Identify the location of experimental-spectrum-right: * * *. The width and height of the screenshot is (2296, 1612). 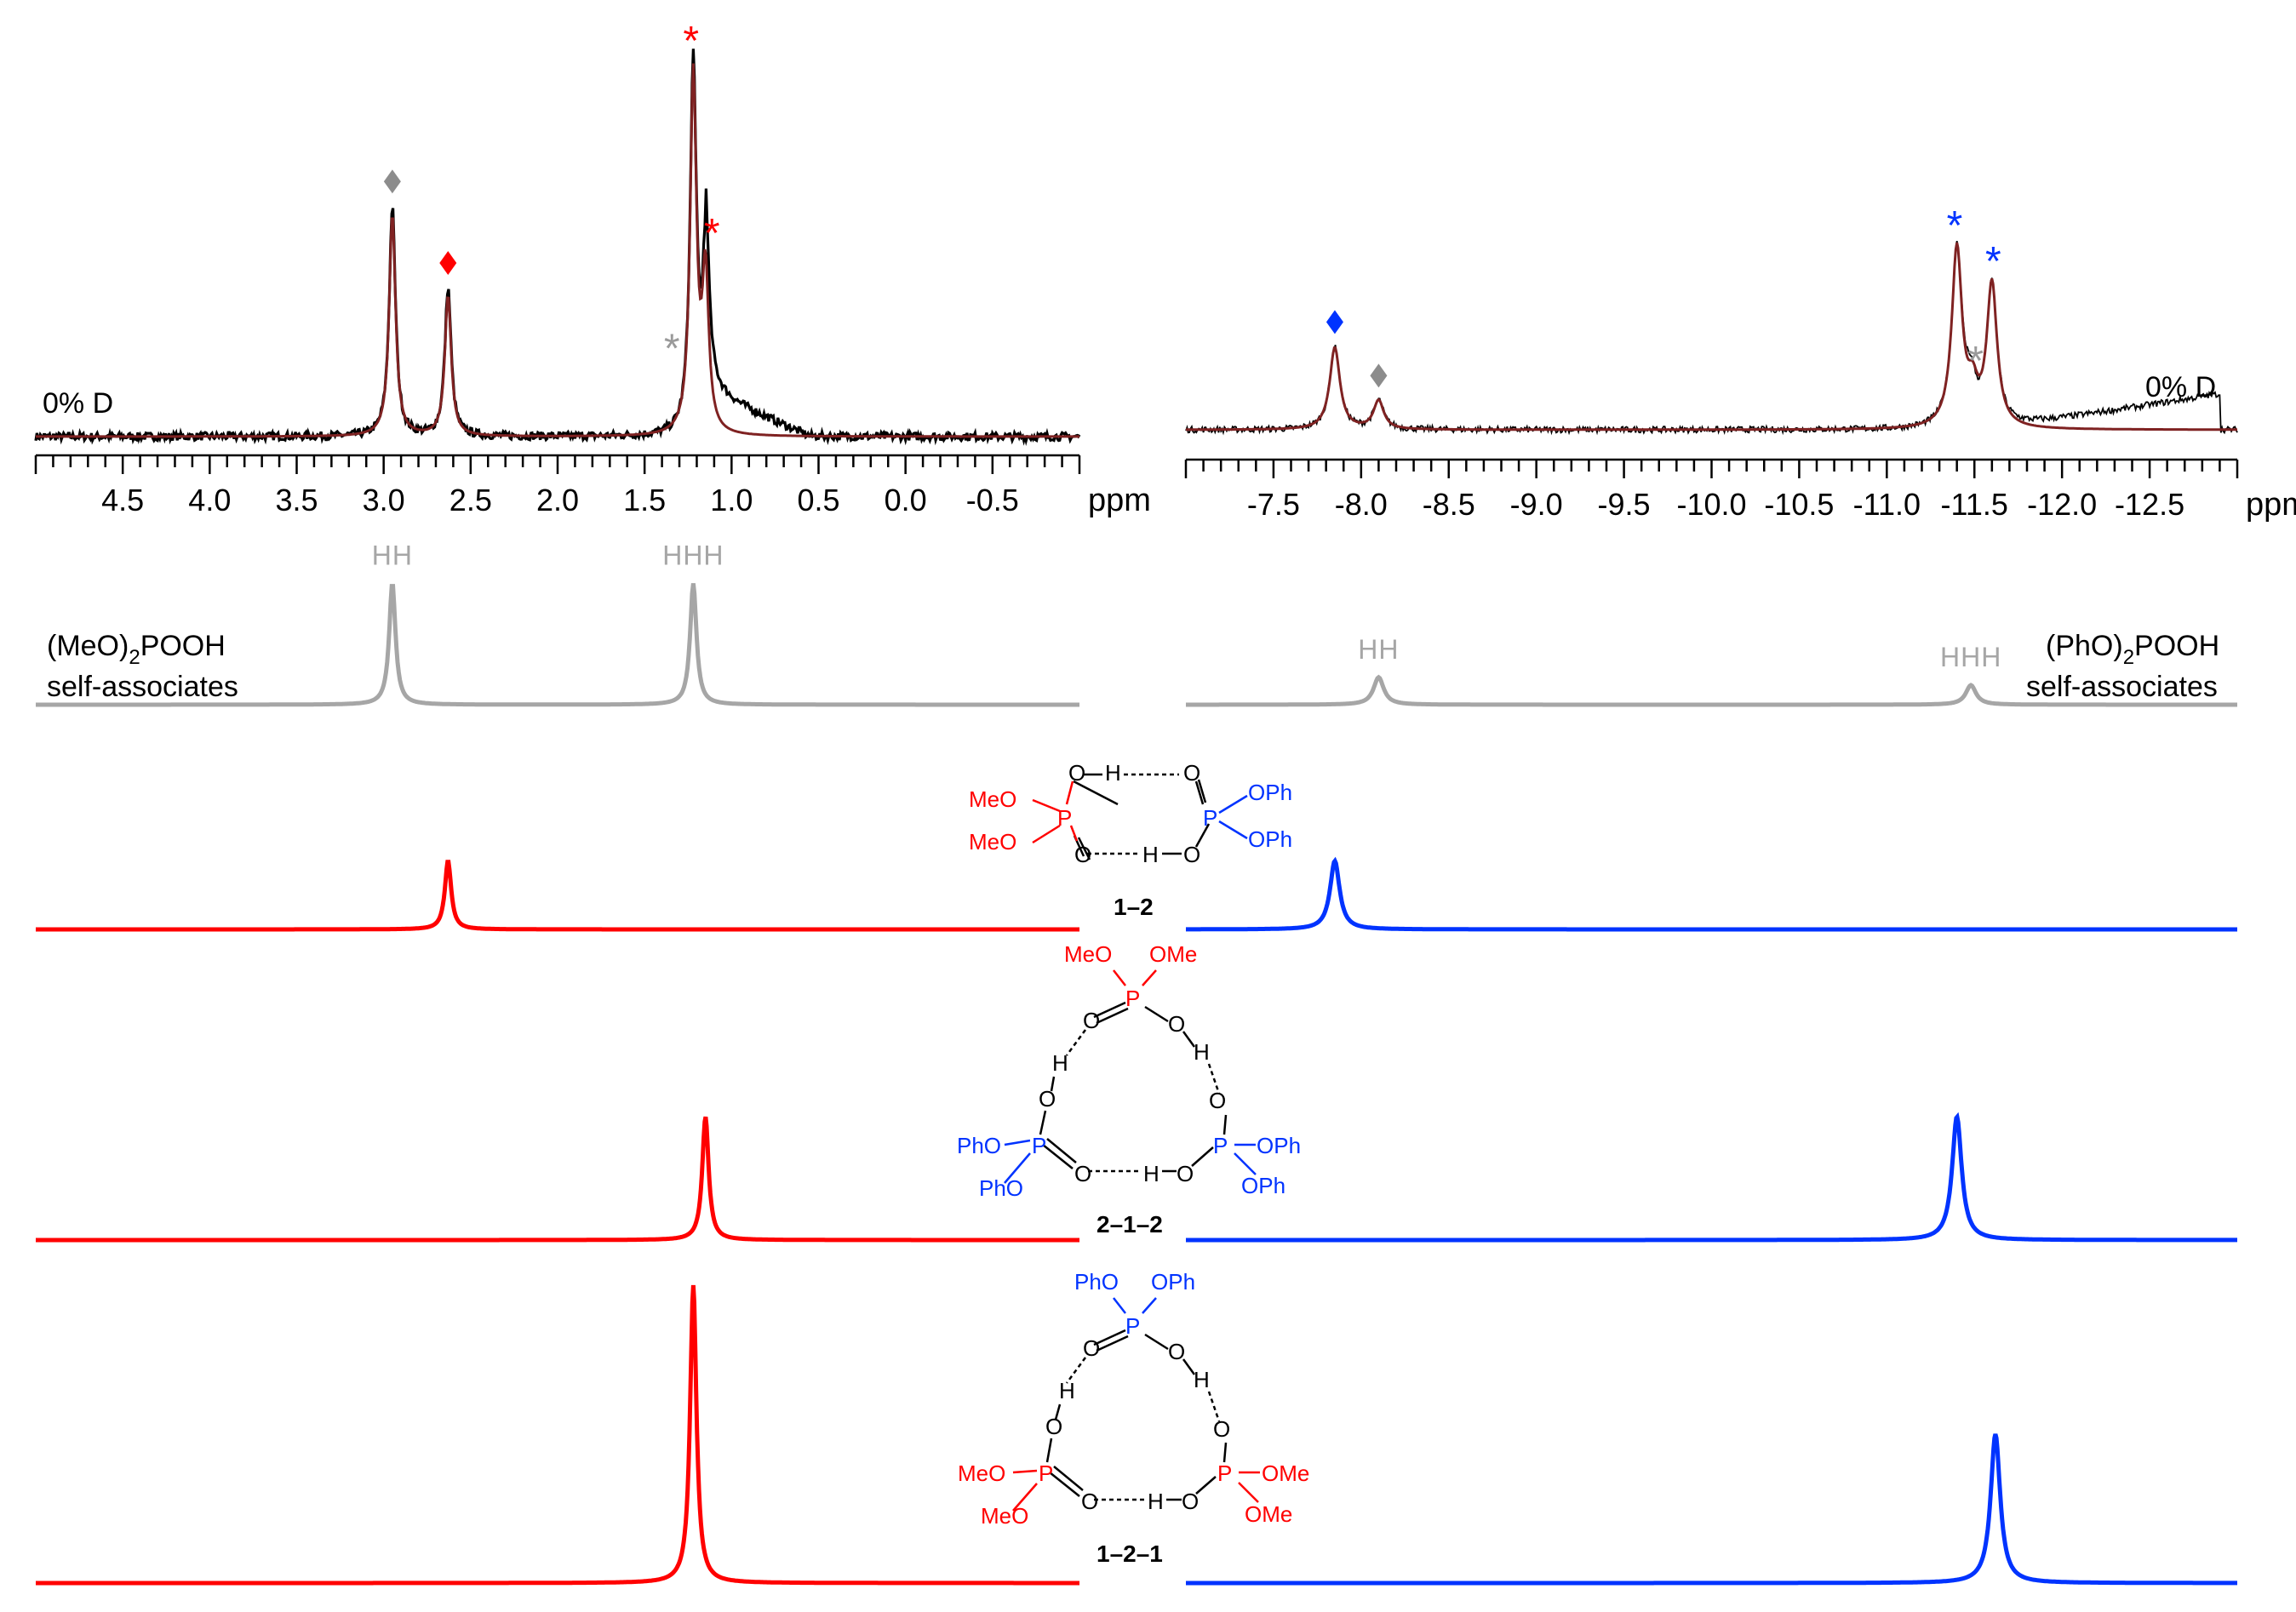
(1711, 319).